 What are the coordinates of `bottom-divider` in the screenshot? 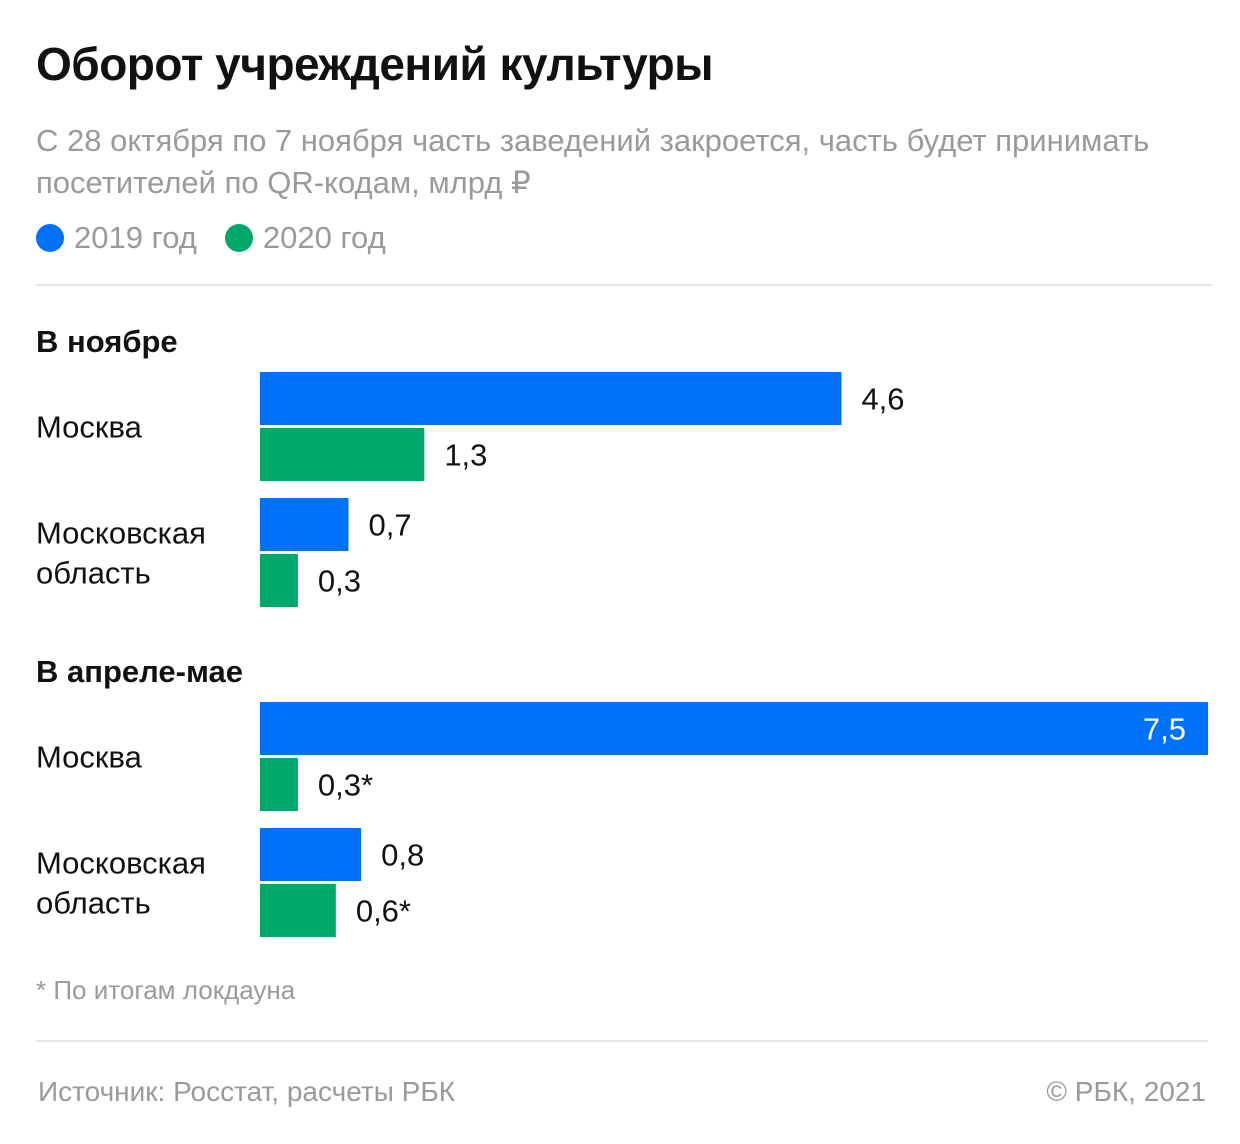 It's located at (622, 1041).